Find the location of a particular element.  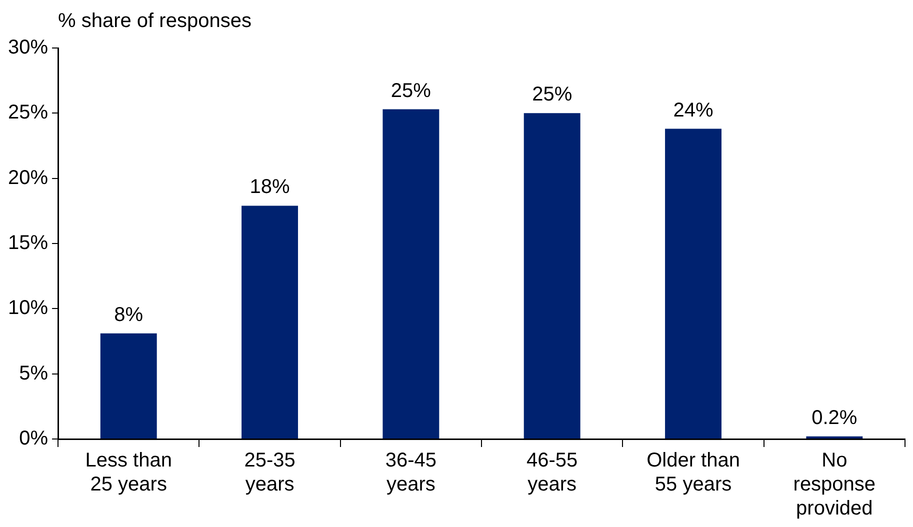

x-tick-label: Less than 25 years is located at coordinates (128, 473).